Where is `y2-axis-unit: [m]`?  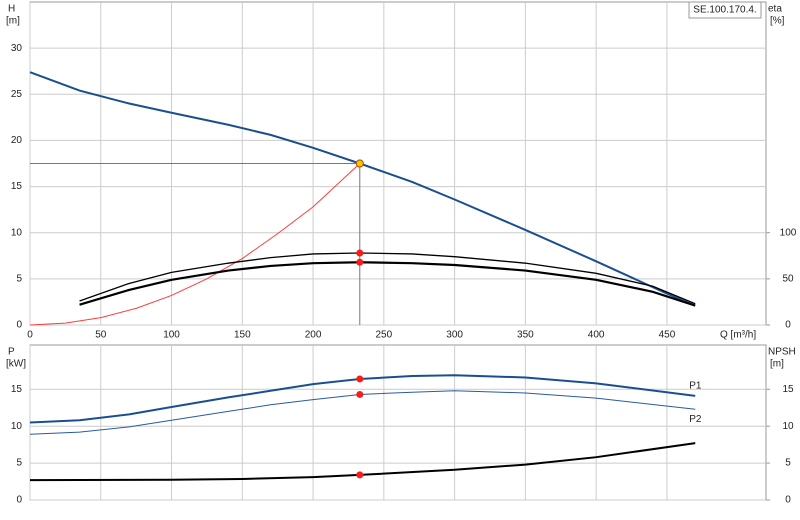
y2-axis-unit: [m] is located at coordinates (777, 364).